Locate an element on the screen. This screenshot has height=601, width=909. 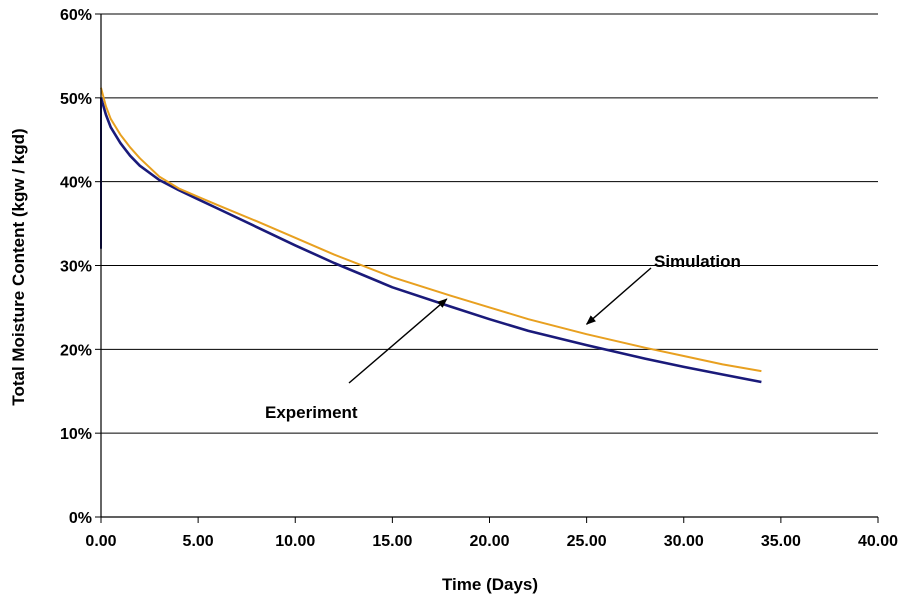
x-tick-label: 20.00 is located at coordinates (489, 541).